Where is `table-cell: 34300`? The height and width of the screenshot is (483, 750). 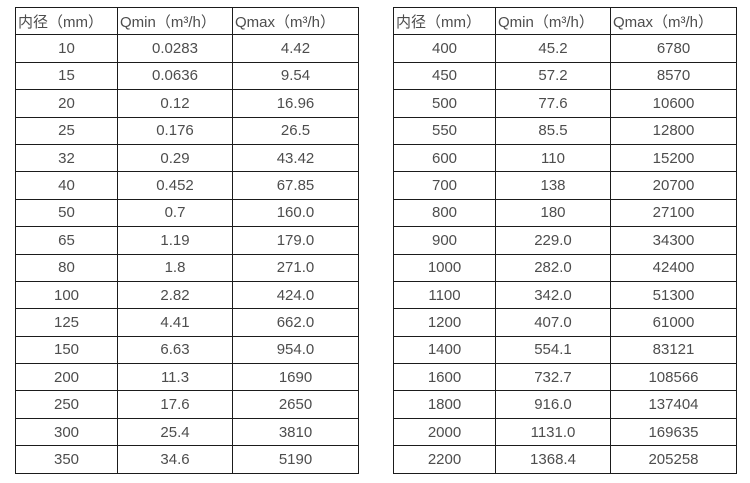 table-cell: 34300 is located at coordinates (673, 240).